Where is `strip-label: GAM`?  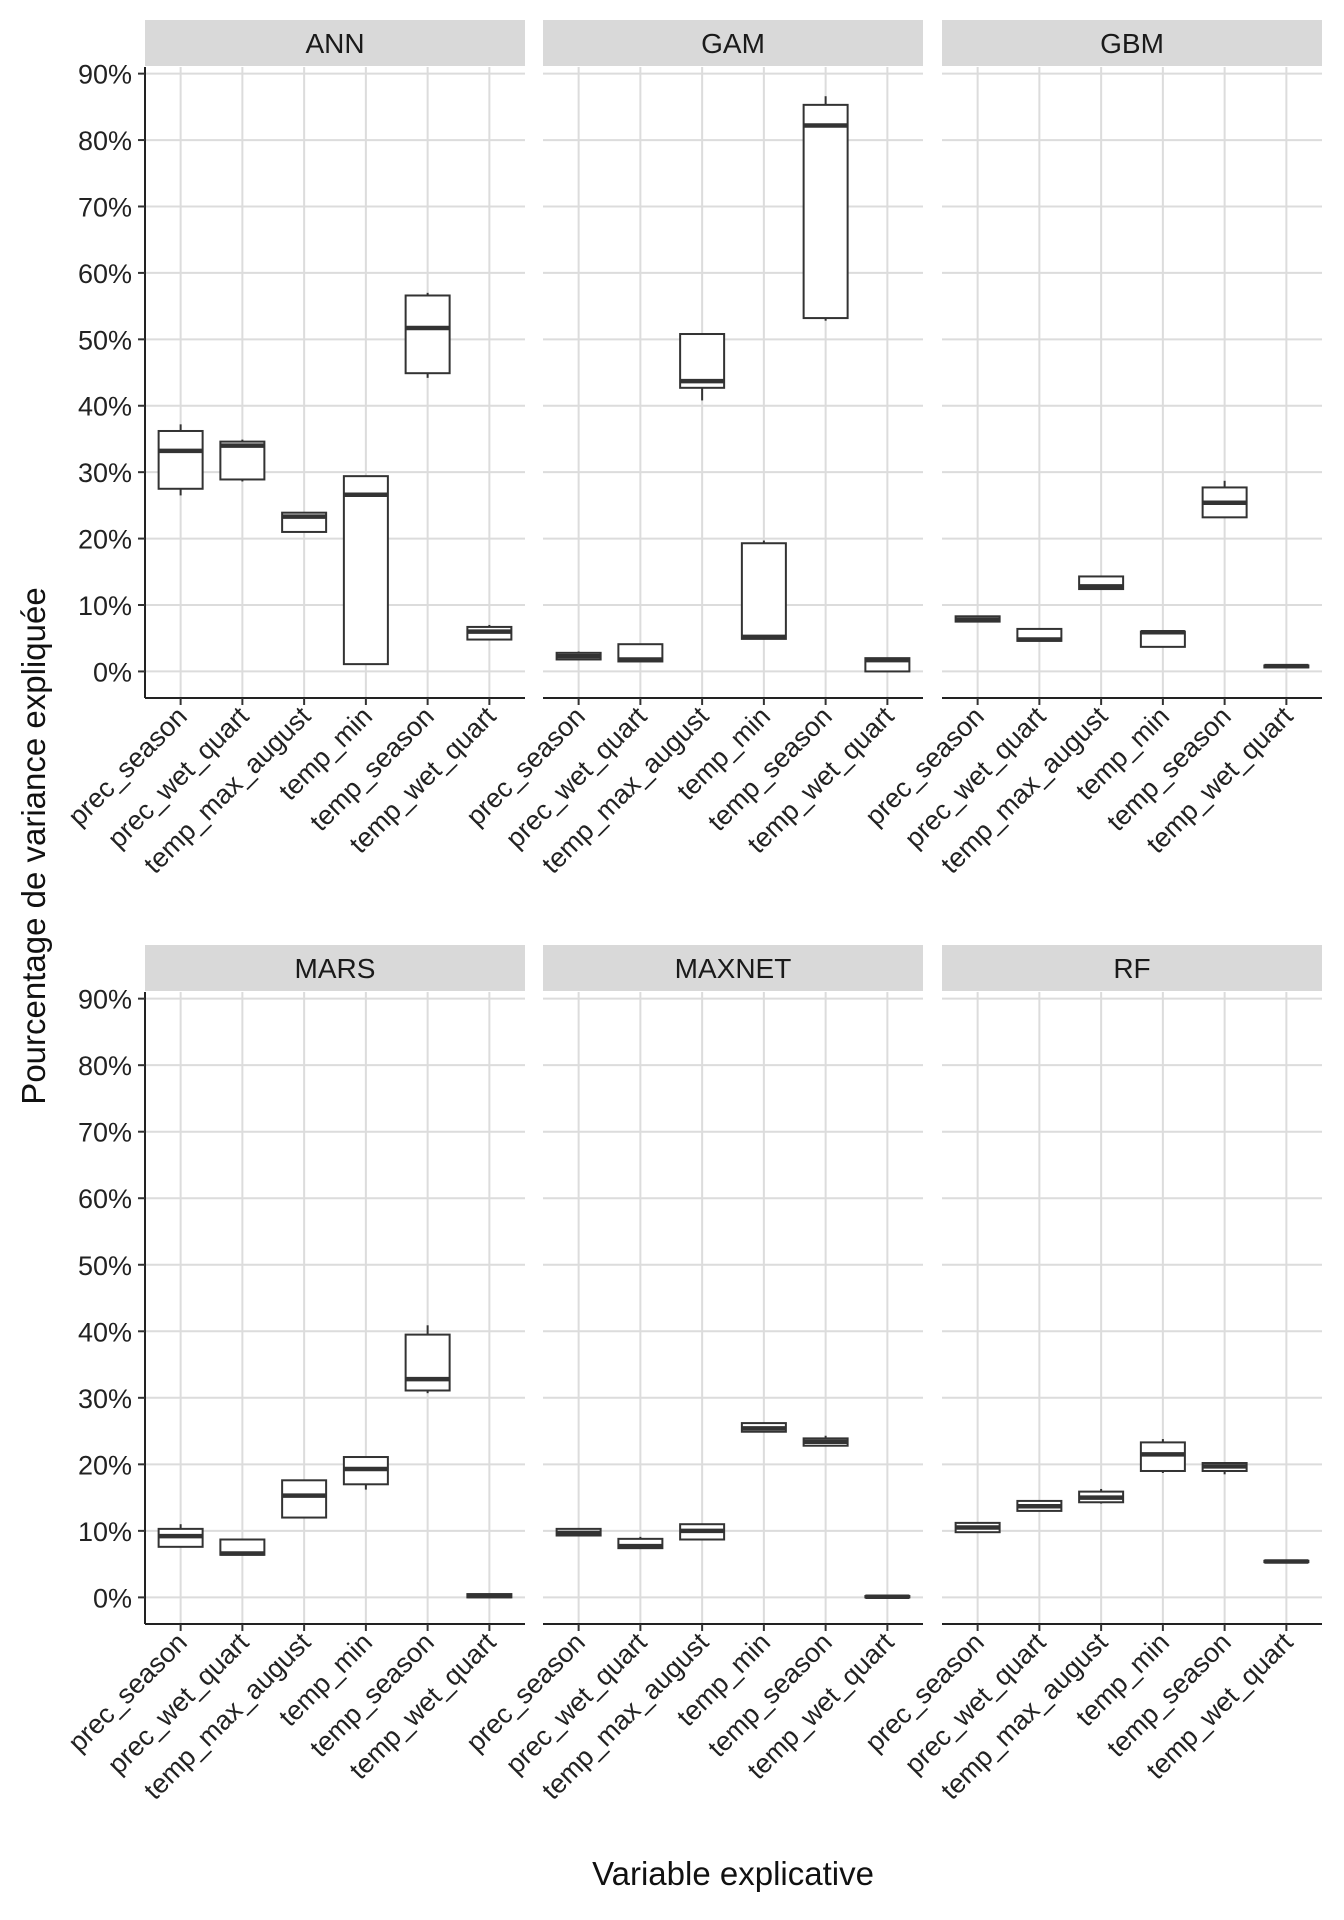
strip-label: GAM is located at coordinates (733, 43).